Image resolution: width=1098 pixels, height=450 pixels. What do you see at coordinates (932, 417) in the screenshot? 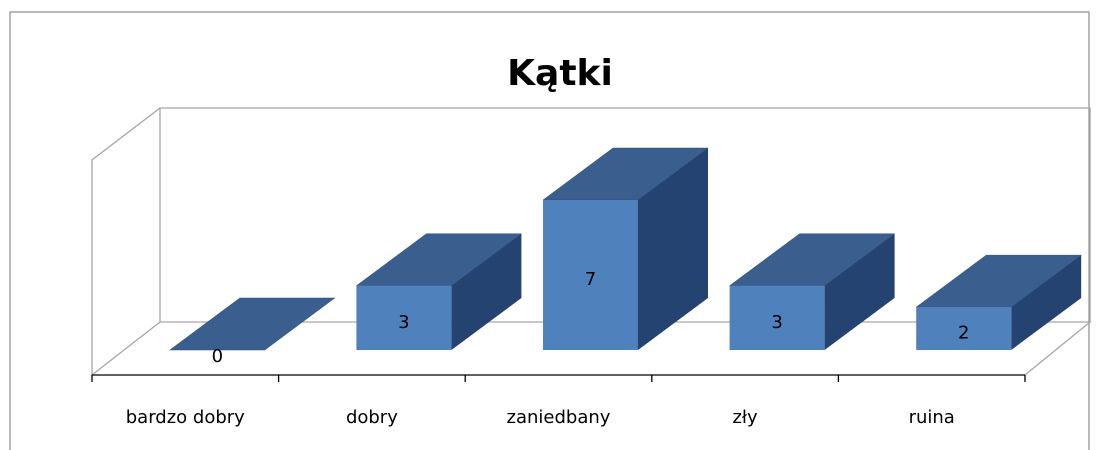
I see `x-tick-label: ruina` at bounding box center [932, 417].